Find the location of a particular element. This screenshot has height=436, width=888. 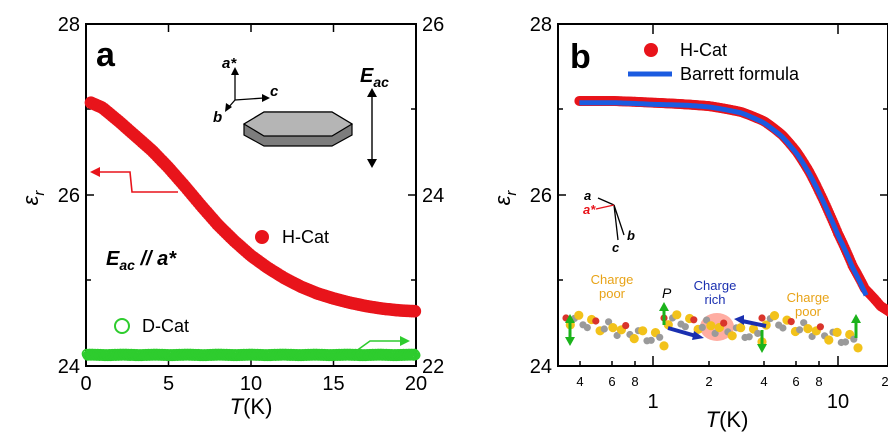

a-dcat-point is located at coordinates (415, 355).